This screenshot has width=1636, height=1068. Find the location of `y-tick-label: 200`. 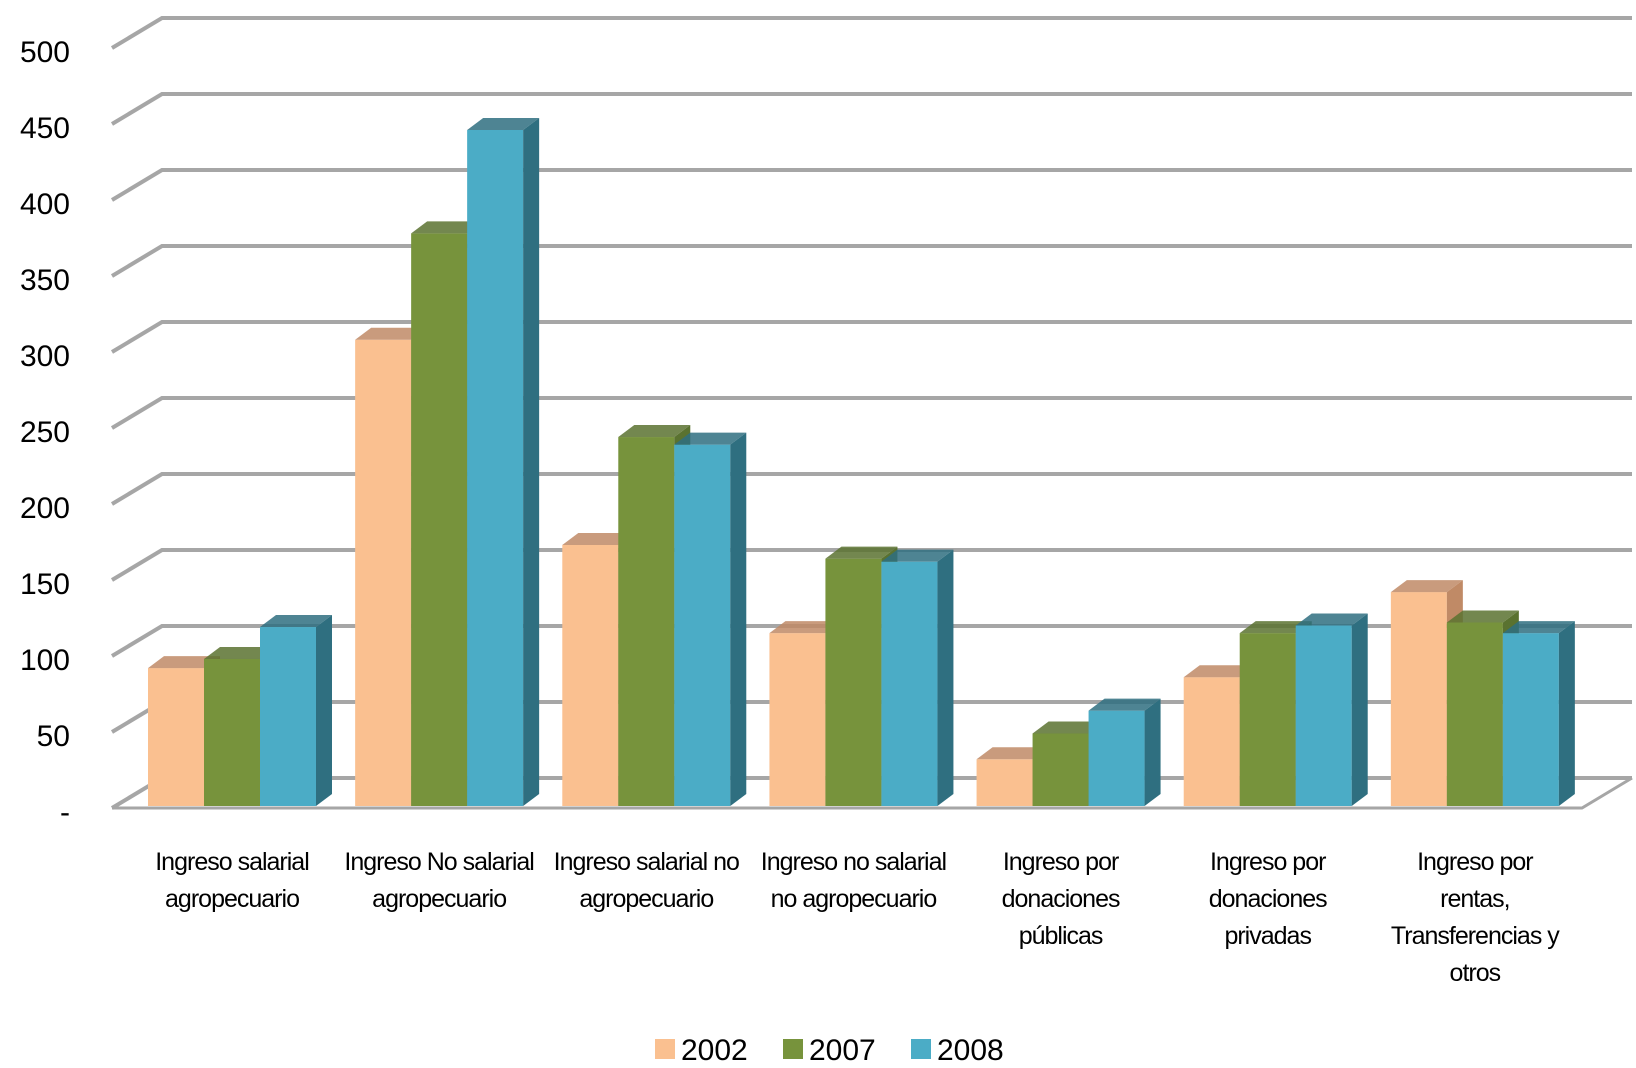

y-tick-label: 200 is located at coordinates (45, 508).